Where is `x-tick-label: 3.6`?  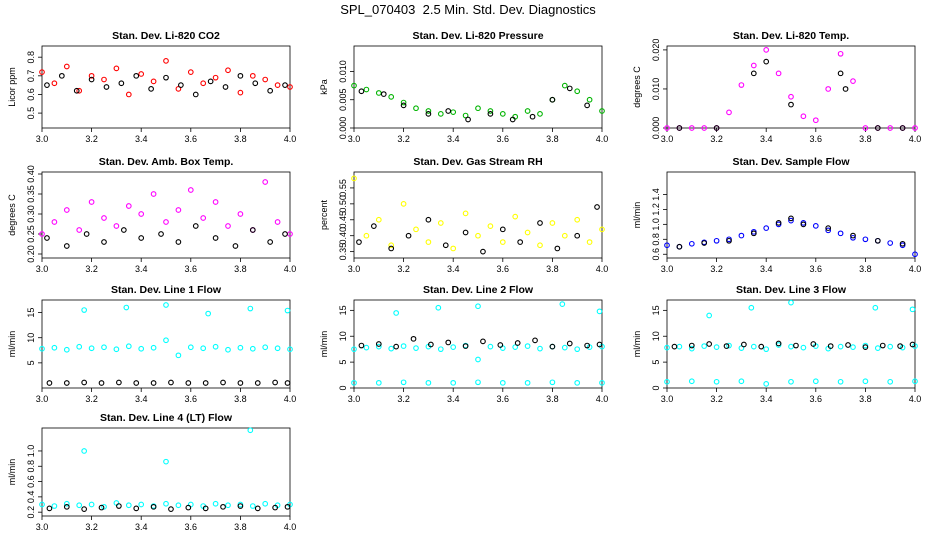
x-tick-label: 3.6 is located at coordinates (816, 139).